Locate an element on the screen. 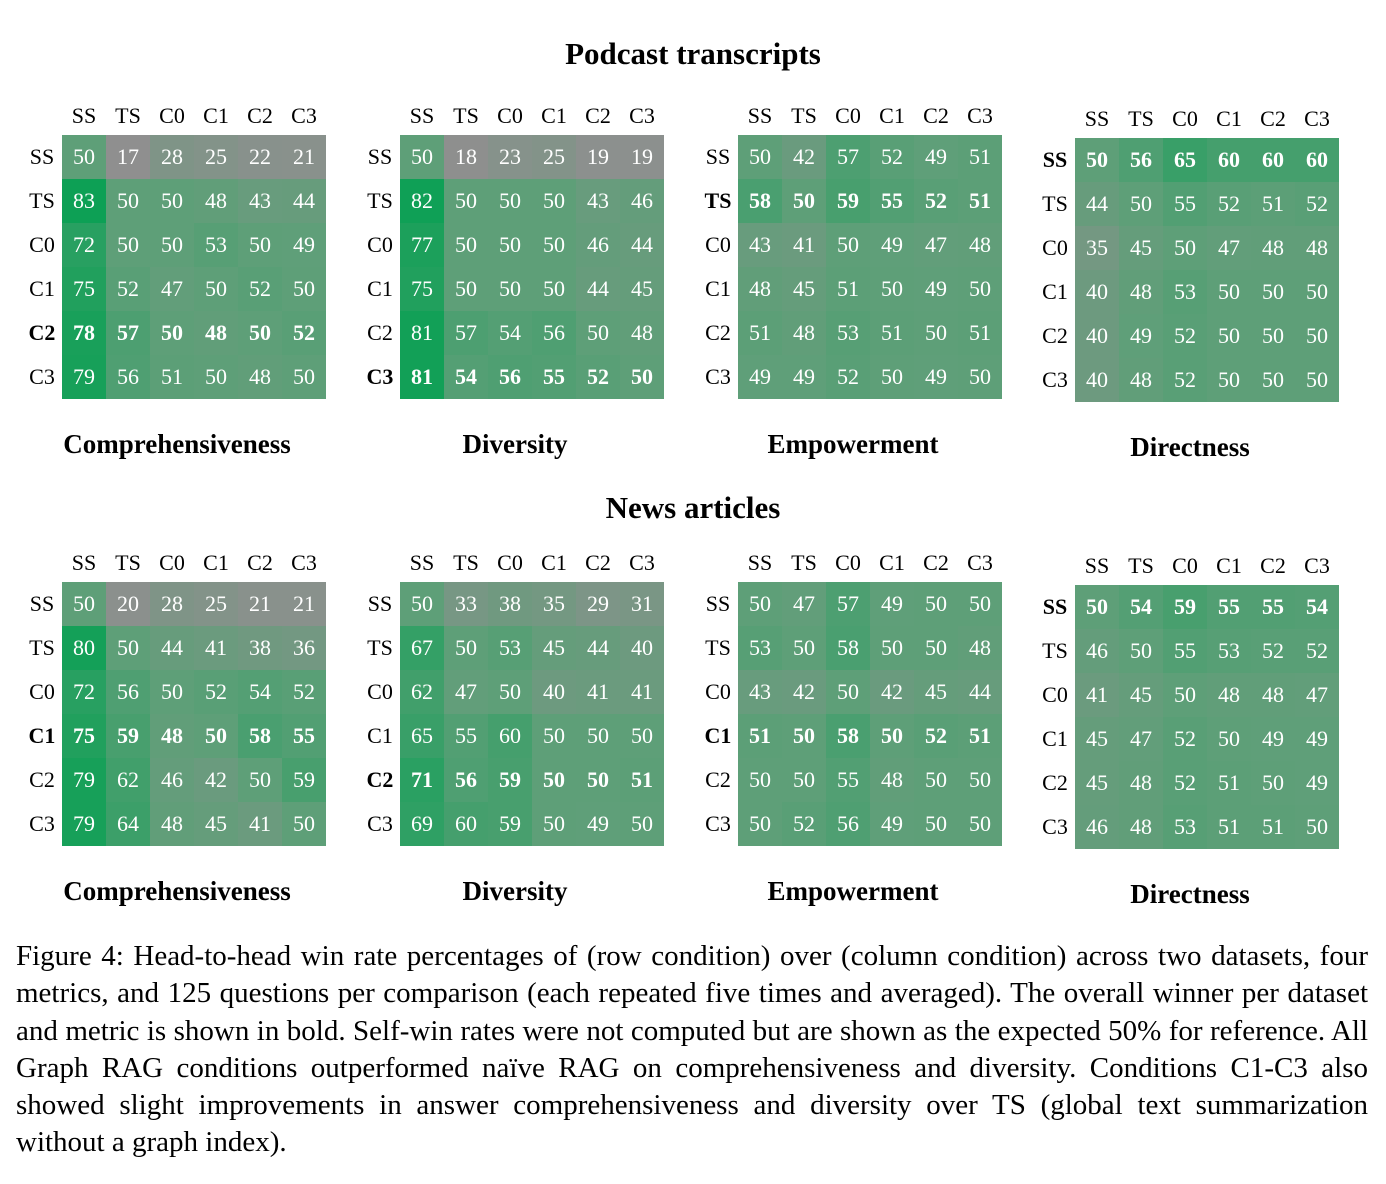 The image size is (1386, 1184). heatmap-cell: 42 is located at coordinates (216, 780).